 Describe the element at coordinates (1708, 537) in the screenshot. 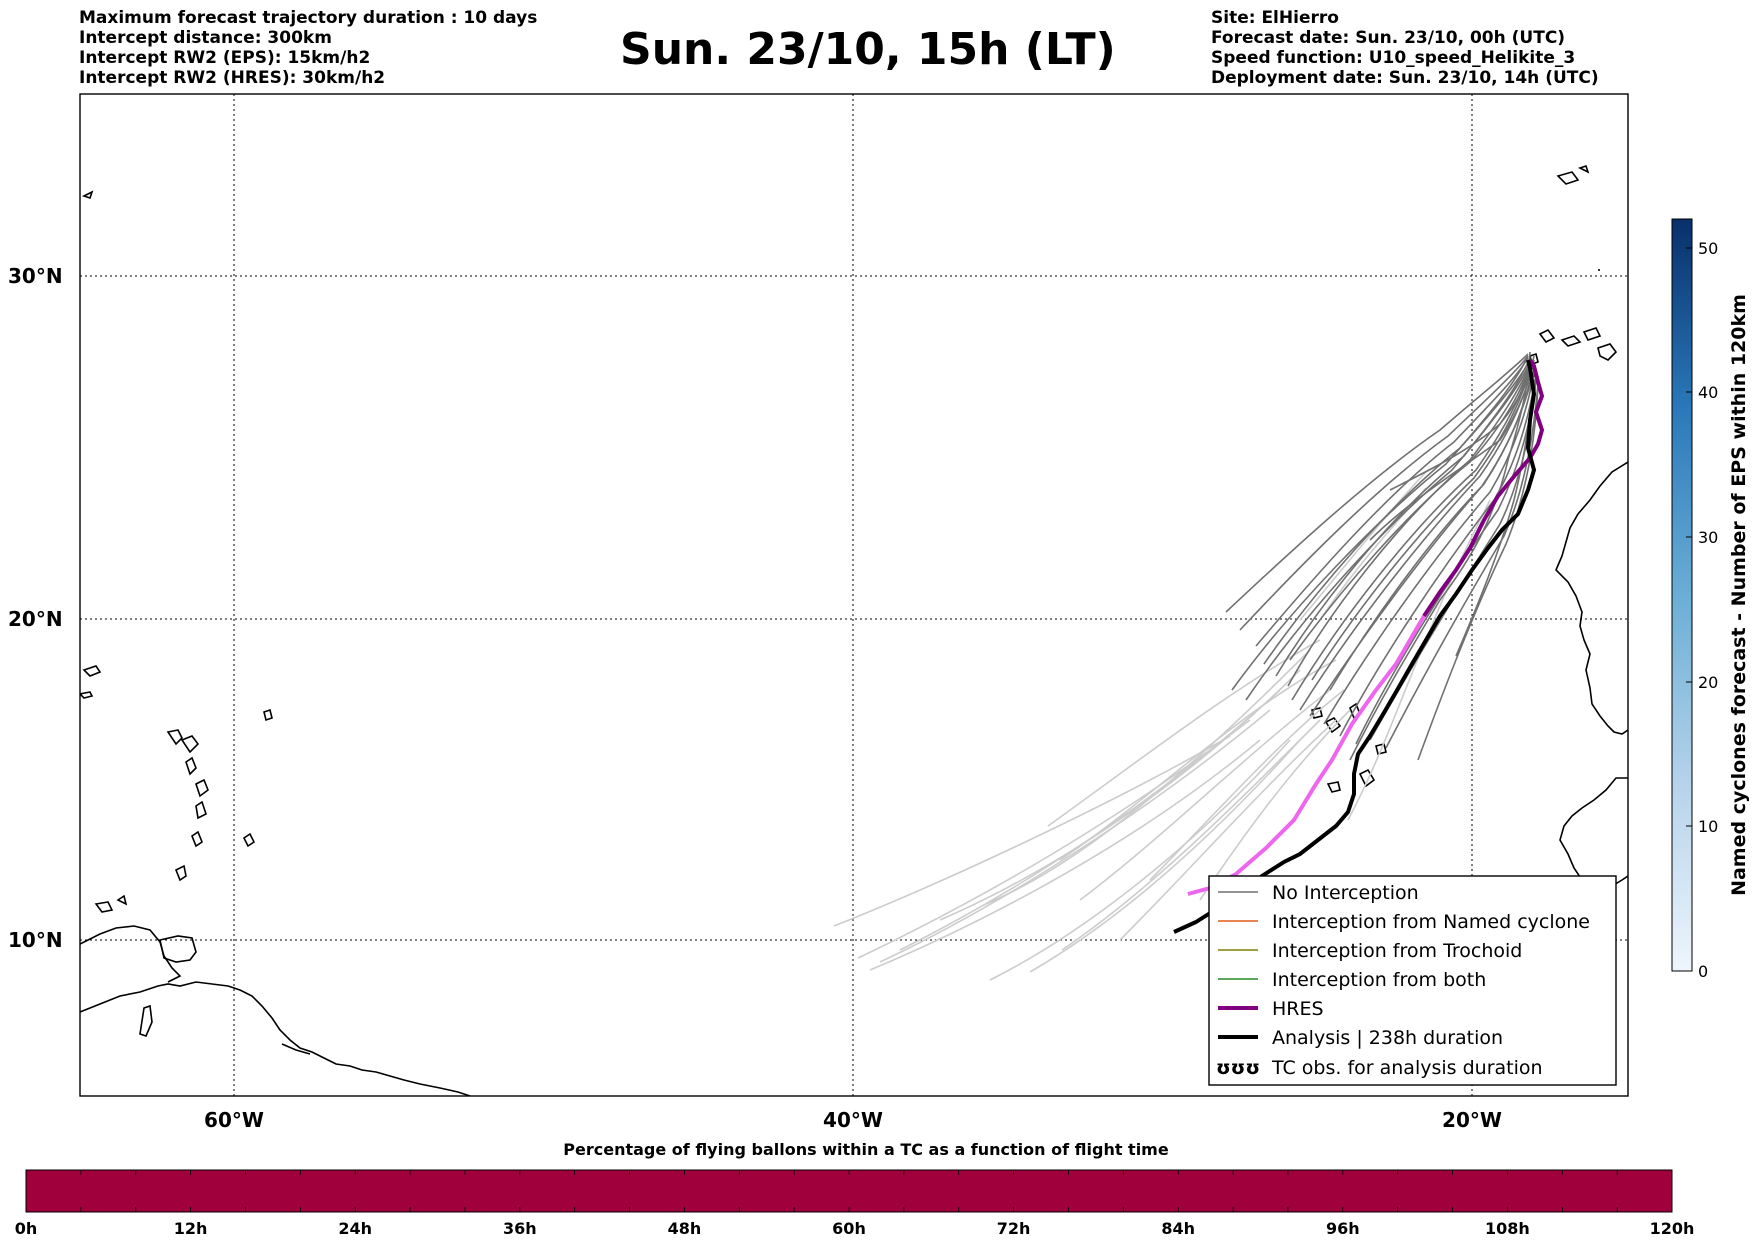

I see `colorbar-tick-30: 30` at that location.